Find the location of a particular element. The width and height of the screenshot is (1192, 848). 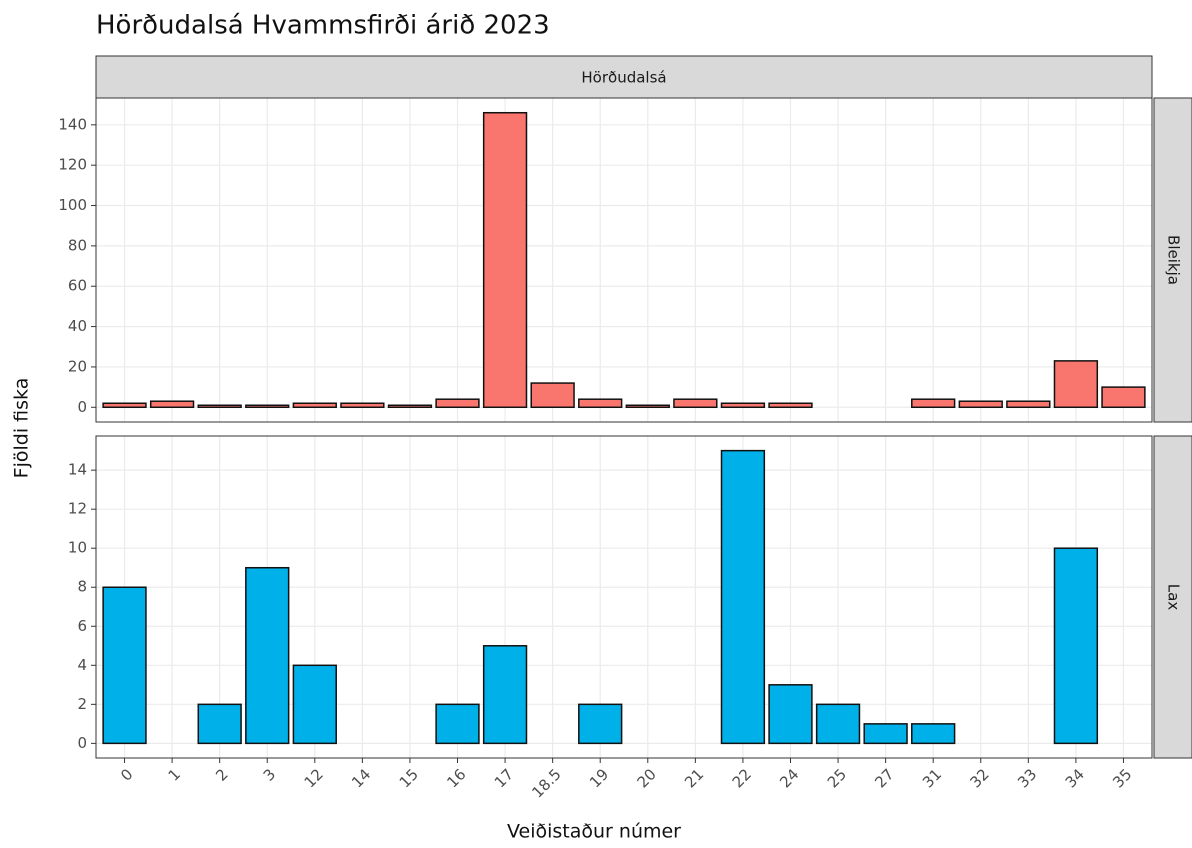

x-tick-label: 35 is located at coordinates (1122, 778).